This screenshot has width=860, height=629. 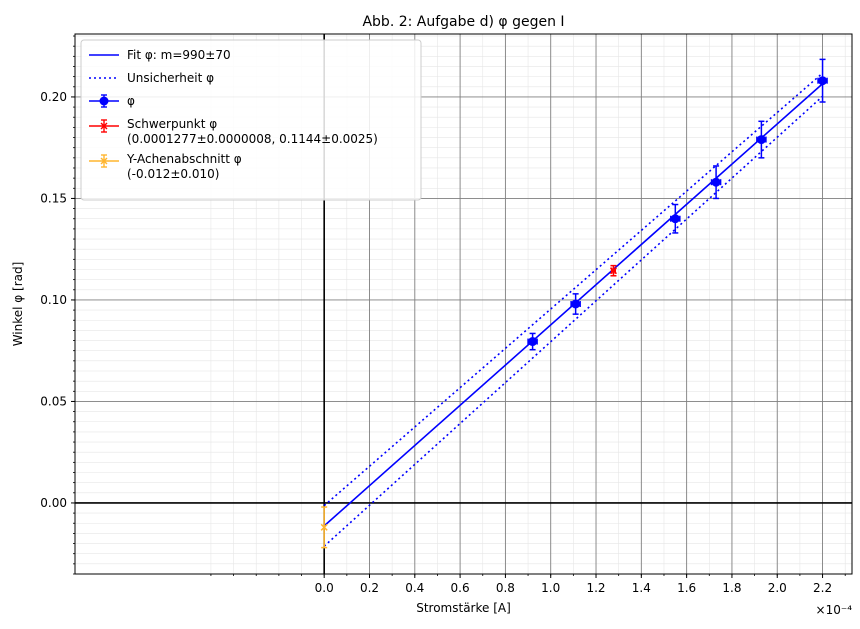 I want to click on x-tick-label: 1.4, so click(x=641, y=588).